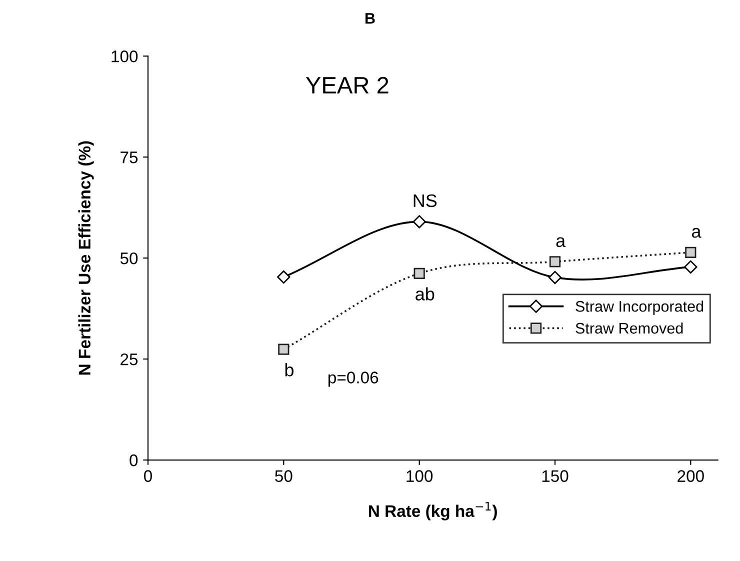 This screenshot has height=561, width=740. I want to click on y-axis-title: N Fertilizer Use Efficiency (%), so click(86, 258).